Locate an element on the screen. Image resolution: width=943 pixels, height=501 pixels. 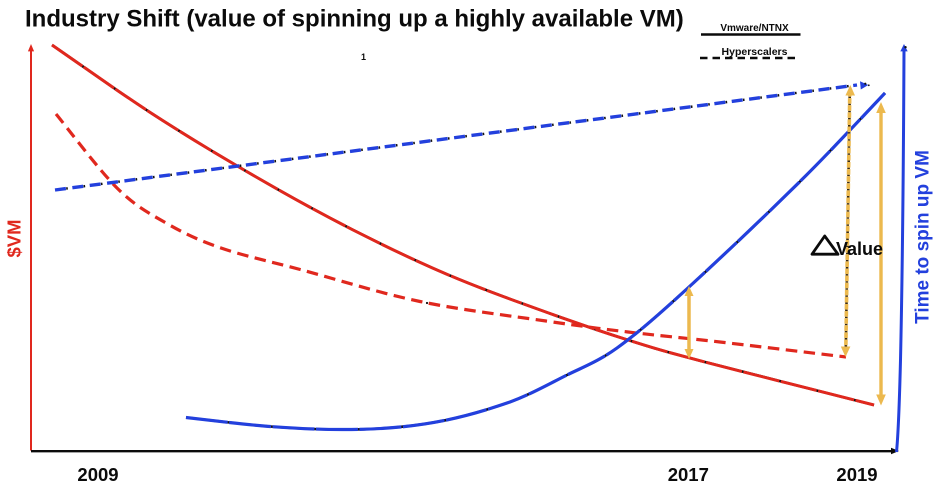
svg-text: Vmware/NTNX is located at coordinates (754, 28).